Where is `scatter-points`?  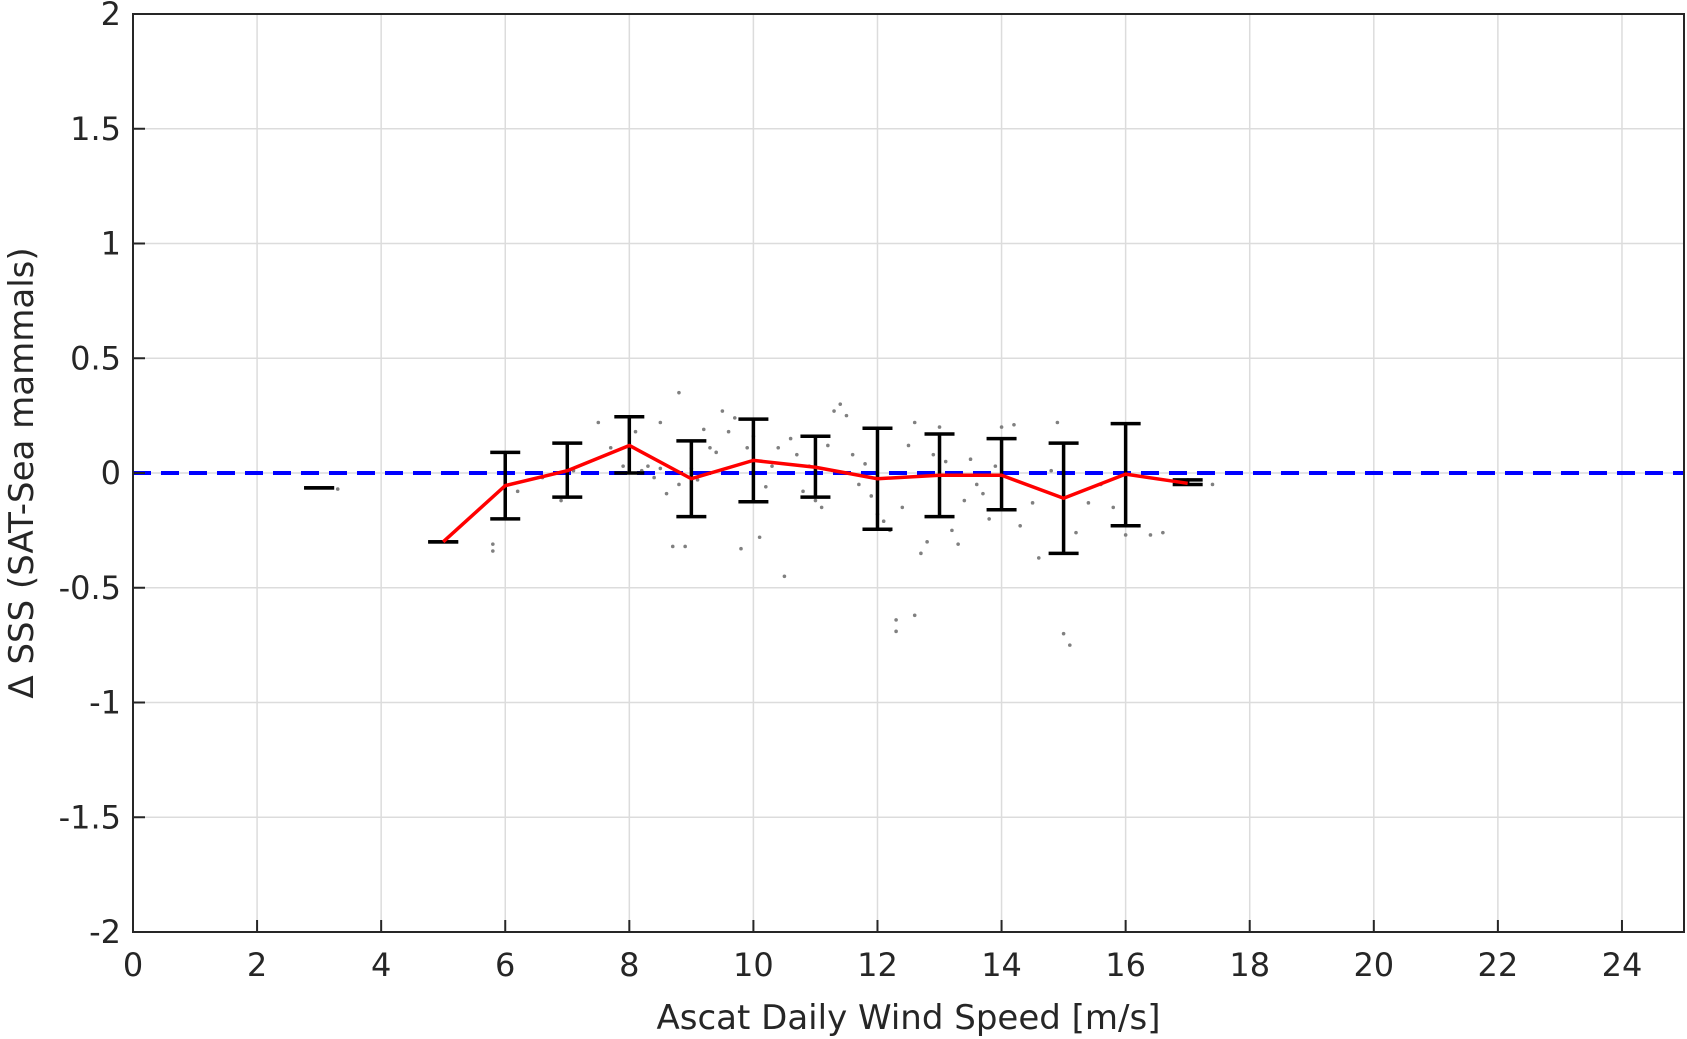 scatter-points is located at coordinates (775, 518).